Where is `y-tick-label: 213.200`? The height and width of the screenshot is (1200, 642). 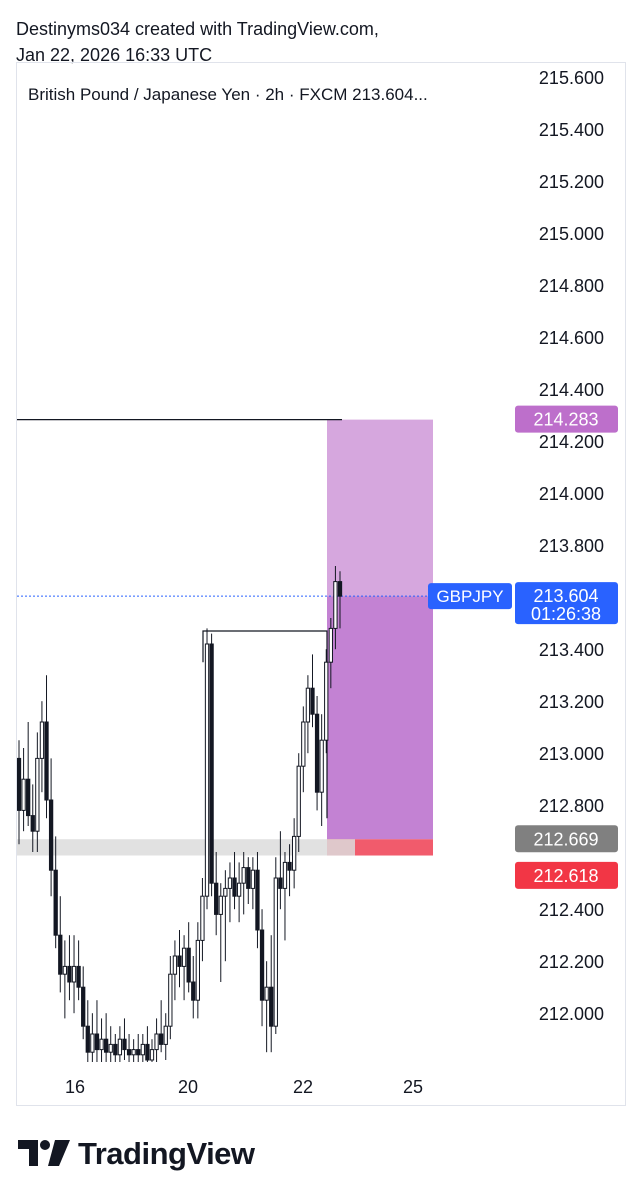 y-tick-label: 213.200 is located at coordinates (571, 702).